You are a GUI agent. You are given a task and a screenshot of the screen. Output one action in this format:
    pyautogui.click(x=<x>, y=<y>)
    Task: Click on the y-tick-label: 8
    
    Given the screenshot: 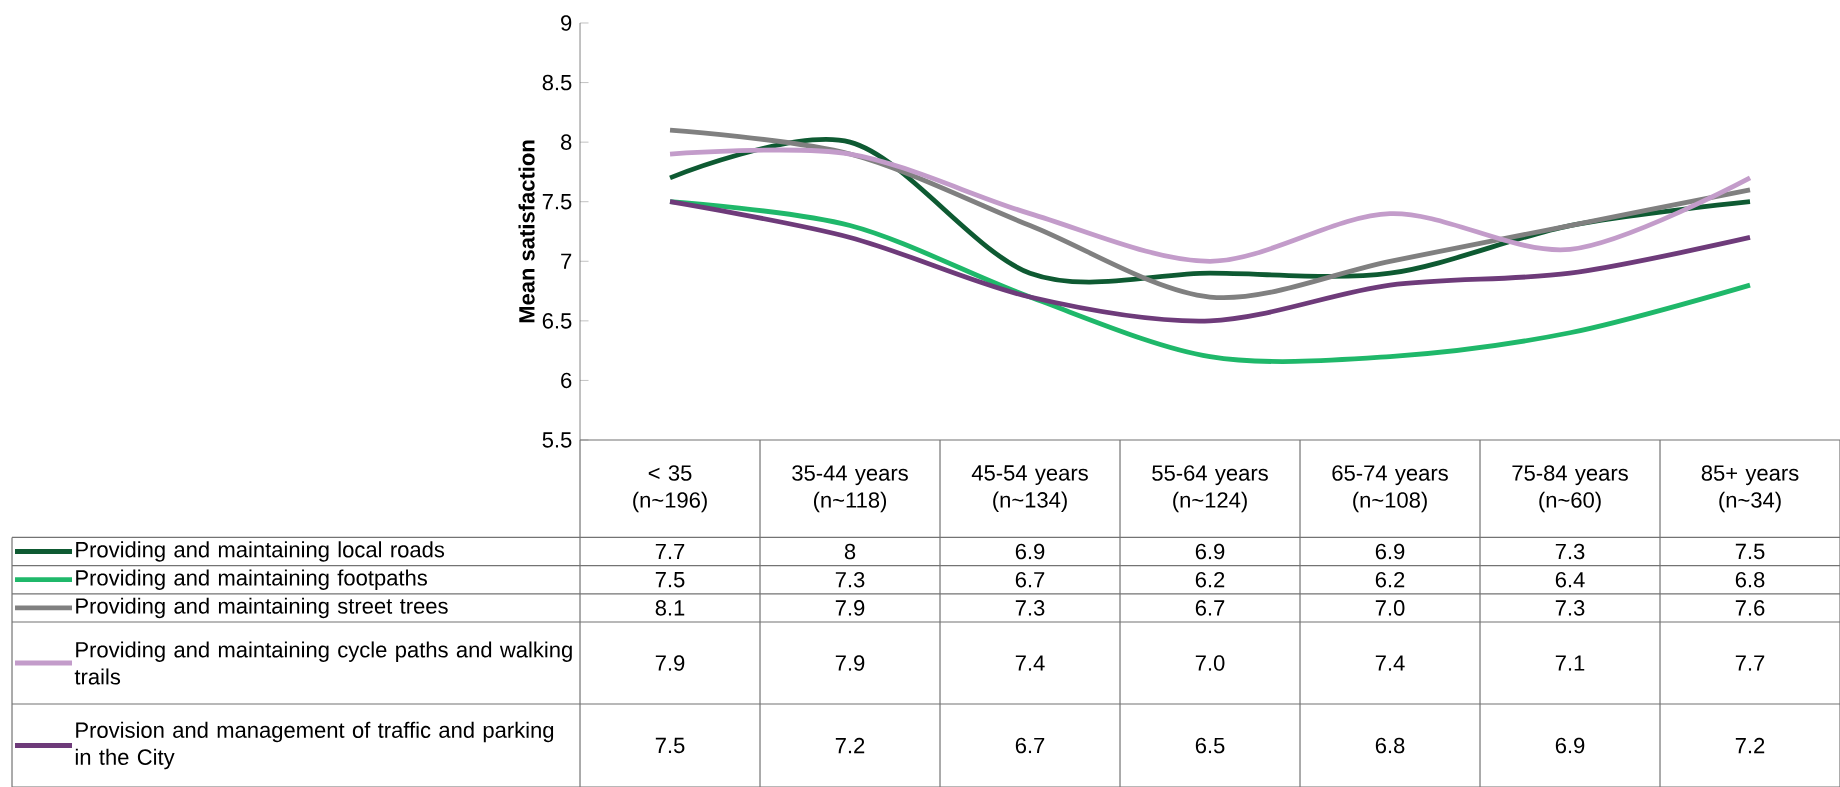 What is the action you would take?
    pyautogui.click(x=566, y=142)
    